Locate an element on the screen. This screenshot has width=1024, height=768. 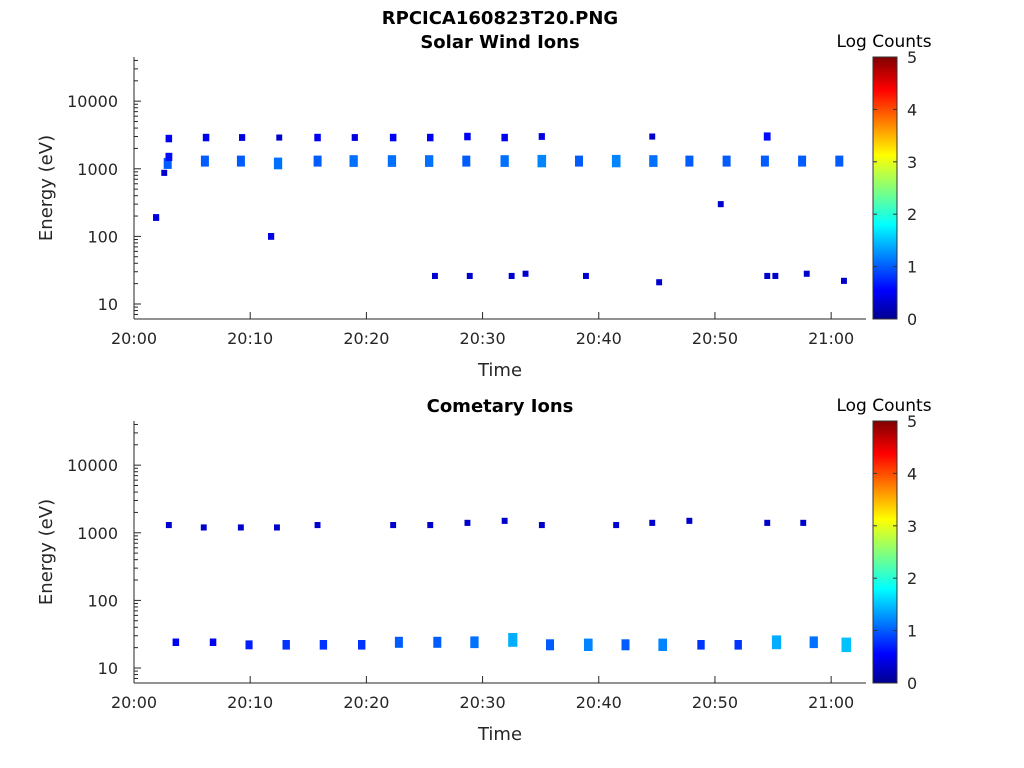
y-tick-label: 100 is located at coordinates (102, 600).